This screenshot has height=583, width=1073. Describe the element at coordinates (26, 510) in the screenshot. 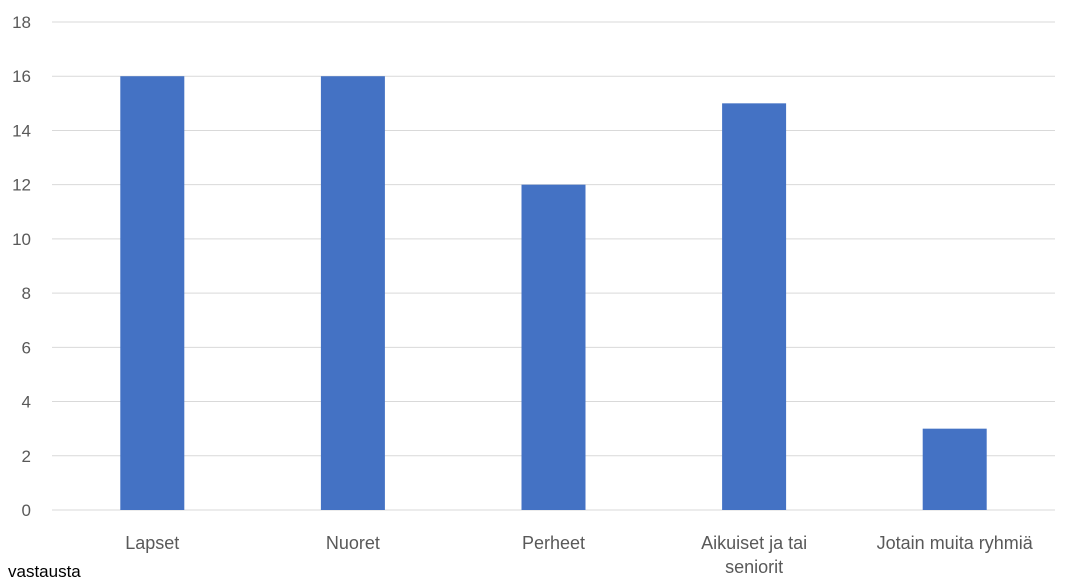

I see `y-tick-label: 0` at that location.